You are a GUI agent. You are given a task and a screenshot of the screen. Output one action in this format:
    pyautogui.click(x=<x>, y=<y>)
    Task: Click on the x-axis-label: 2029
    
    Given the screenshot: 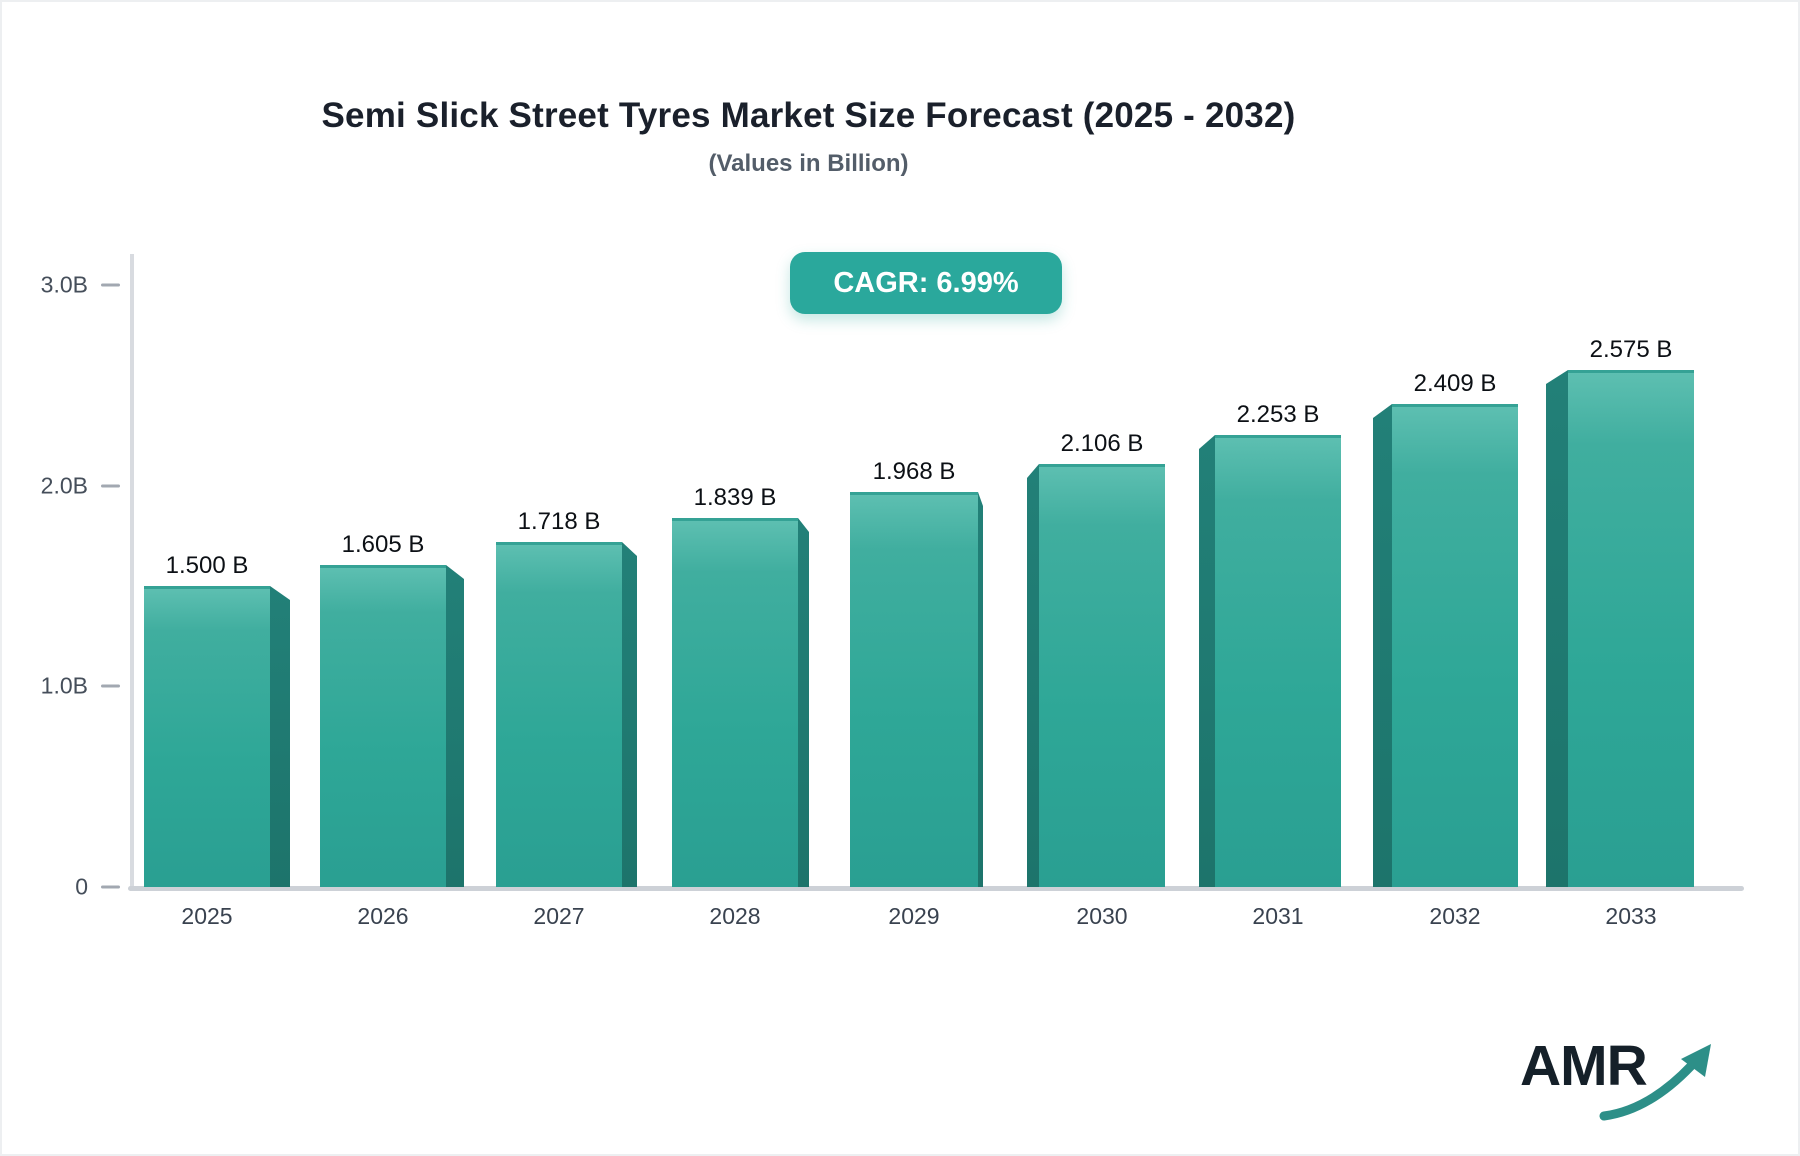 What is the action you would take?
    pyautogui.click(x=914, y=916)
    